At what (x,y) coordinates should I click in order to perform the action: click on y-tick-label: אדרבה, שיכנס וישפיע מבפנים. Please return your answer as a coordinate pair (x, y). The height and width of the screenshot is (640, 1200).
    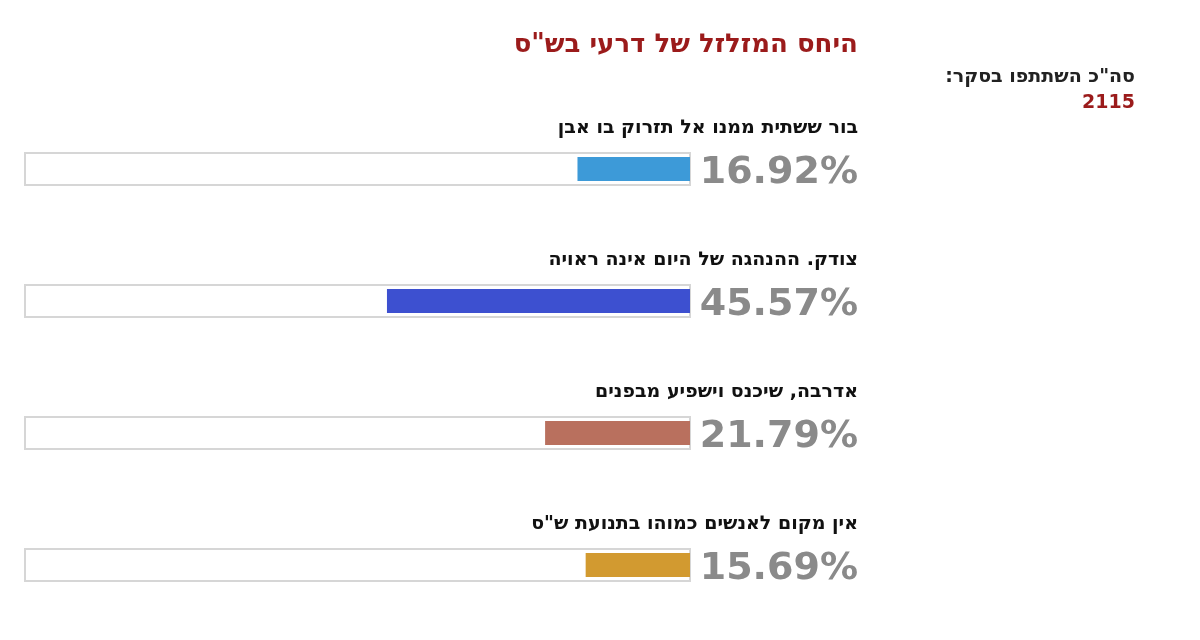
    Looking at the image, I should click on (726, 390).